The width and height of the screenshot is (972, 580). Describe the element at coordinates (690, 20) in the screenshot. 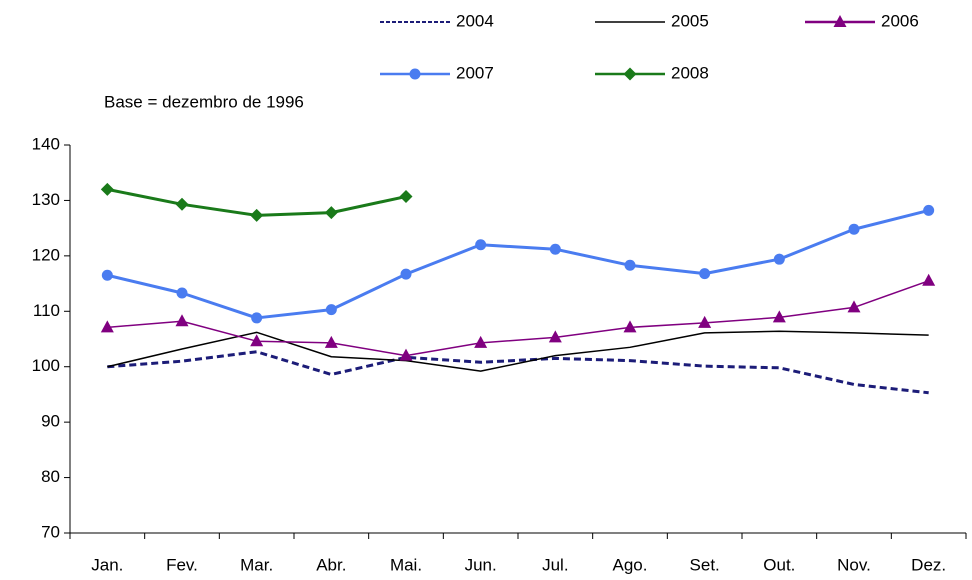

I see `legend-label: 2005` at that location.